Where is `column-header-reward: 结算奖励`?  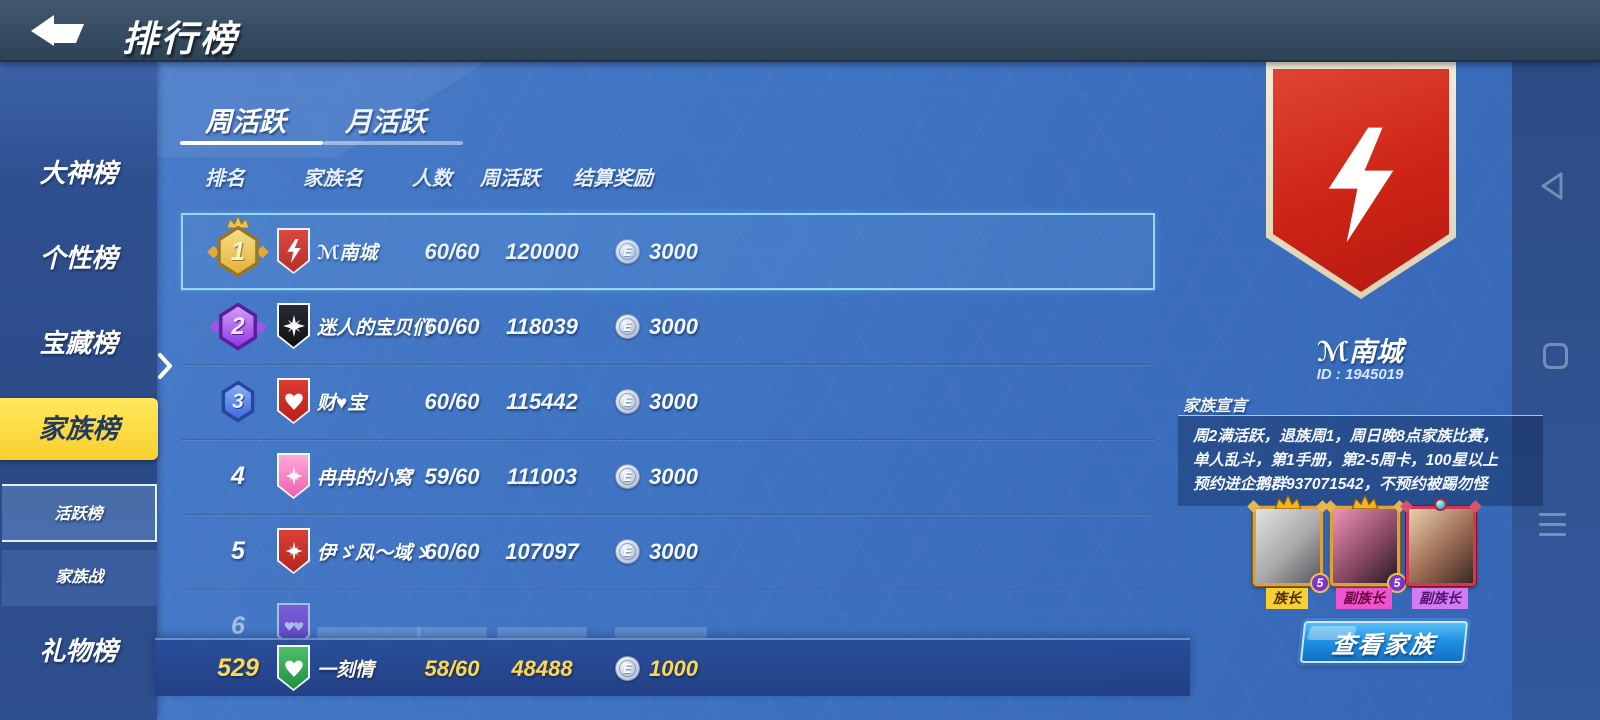
column-header-reward: 结算奖励 is located at coordinates (613, 179).